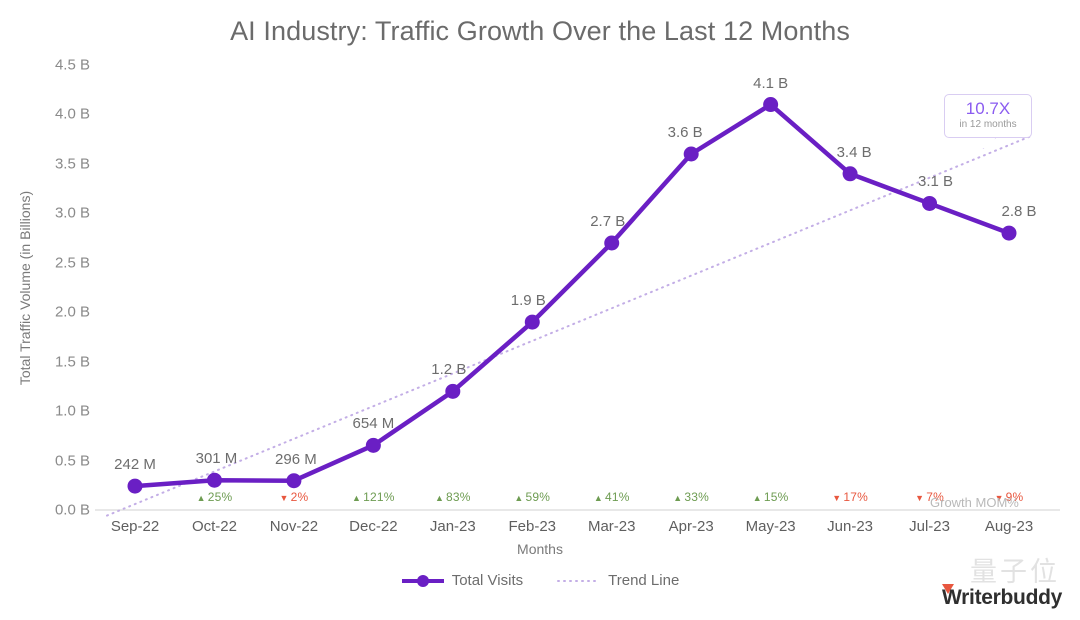 This screenshot has width=1080, height=620. Describe the element at coordinates (936, 182) in the screenshot. I see `data-point-label: 3.1 B` at that location.